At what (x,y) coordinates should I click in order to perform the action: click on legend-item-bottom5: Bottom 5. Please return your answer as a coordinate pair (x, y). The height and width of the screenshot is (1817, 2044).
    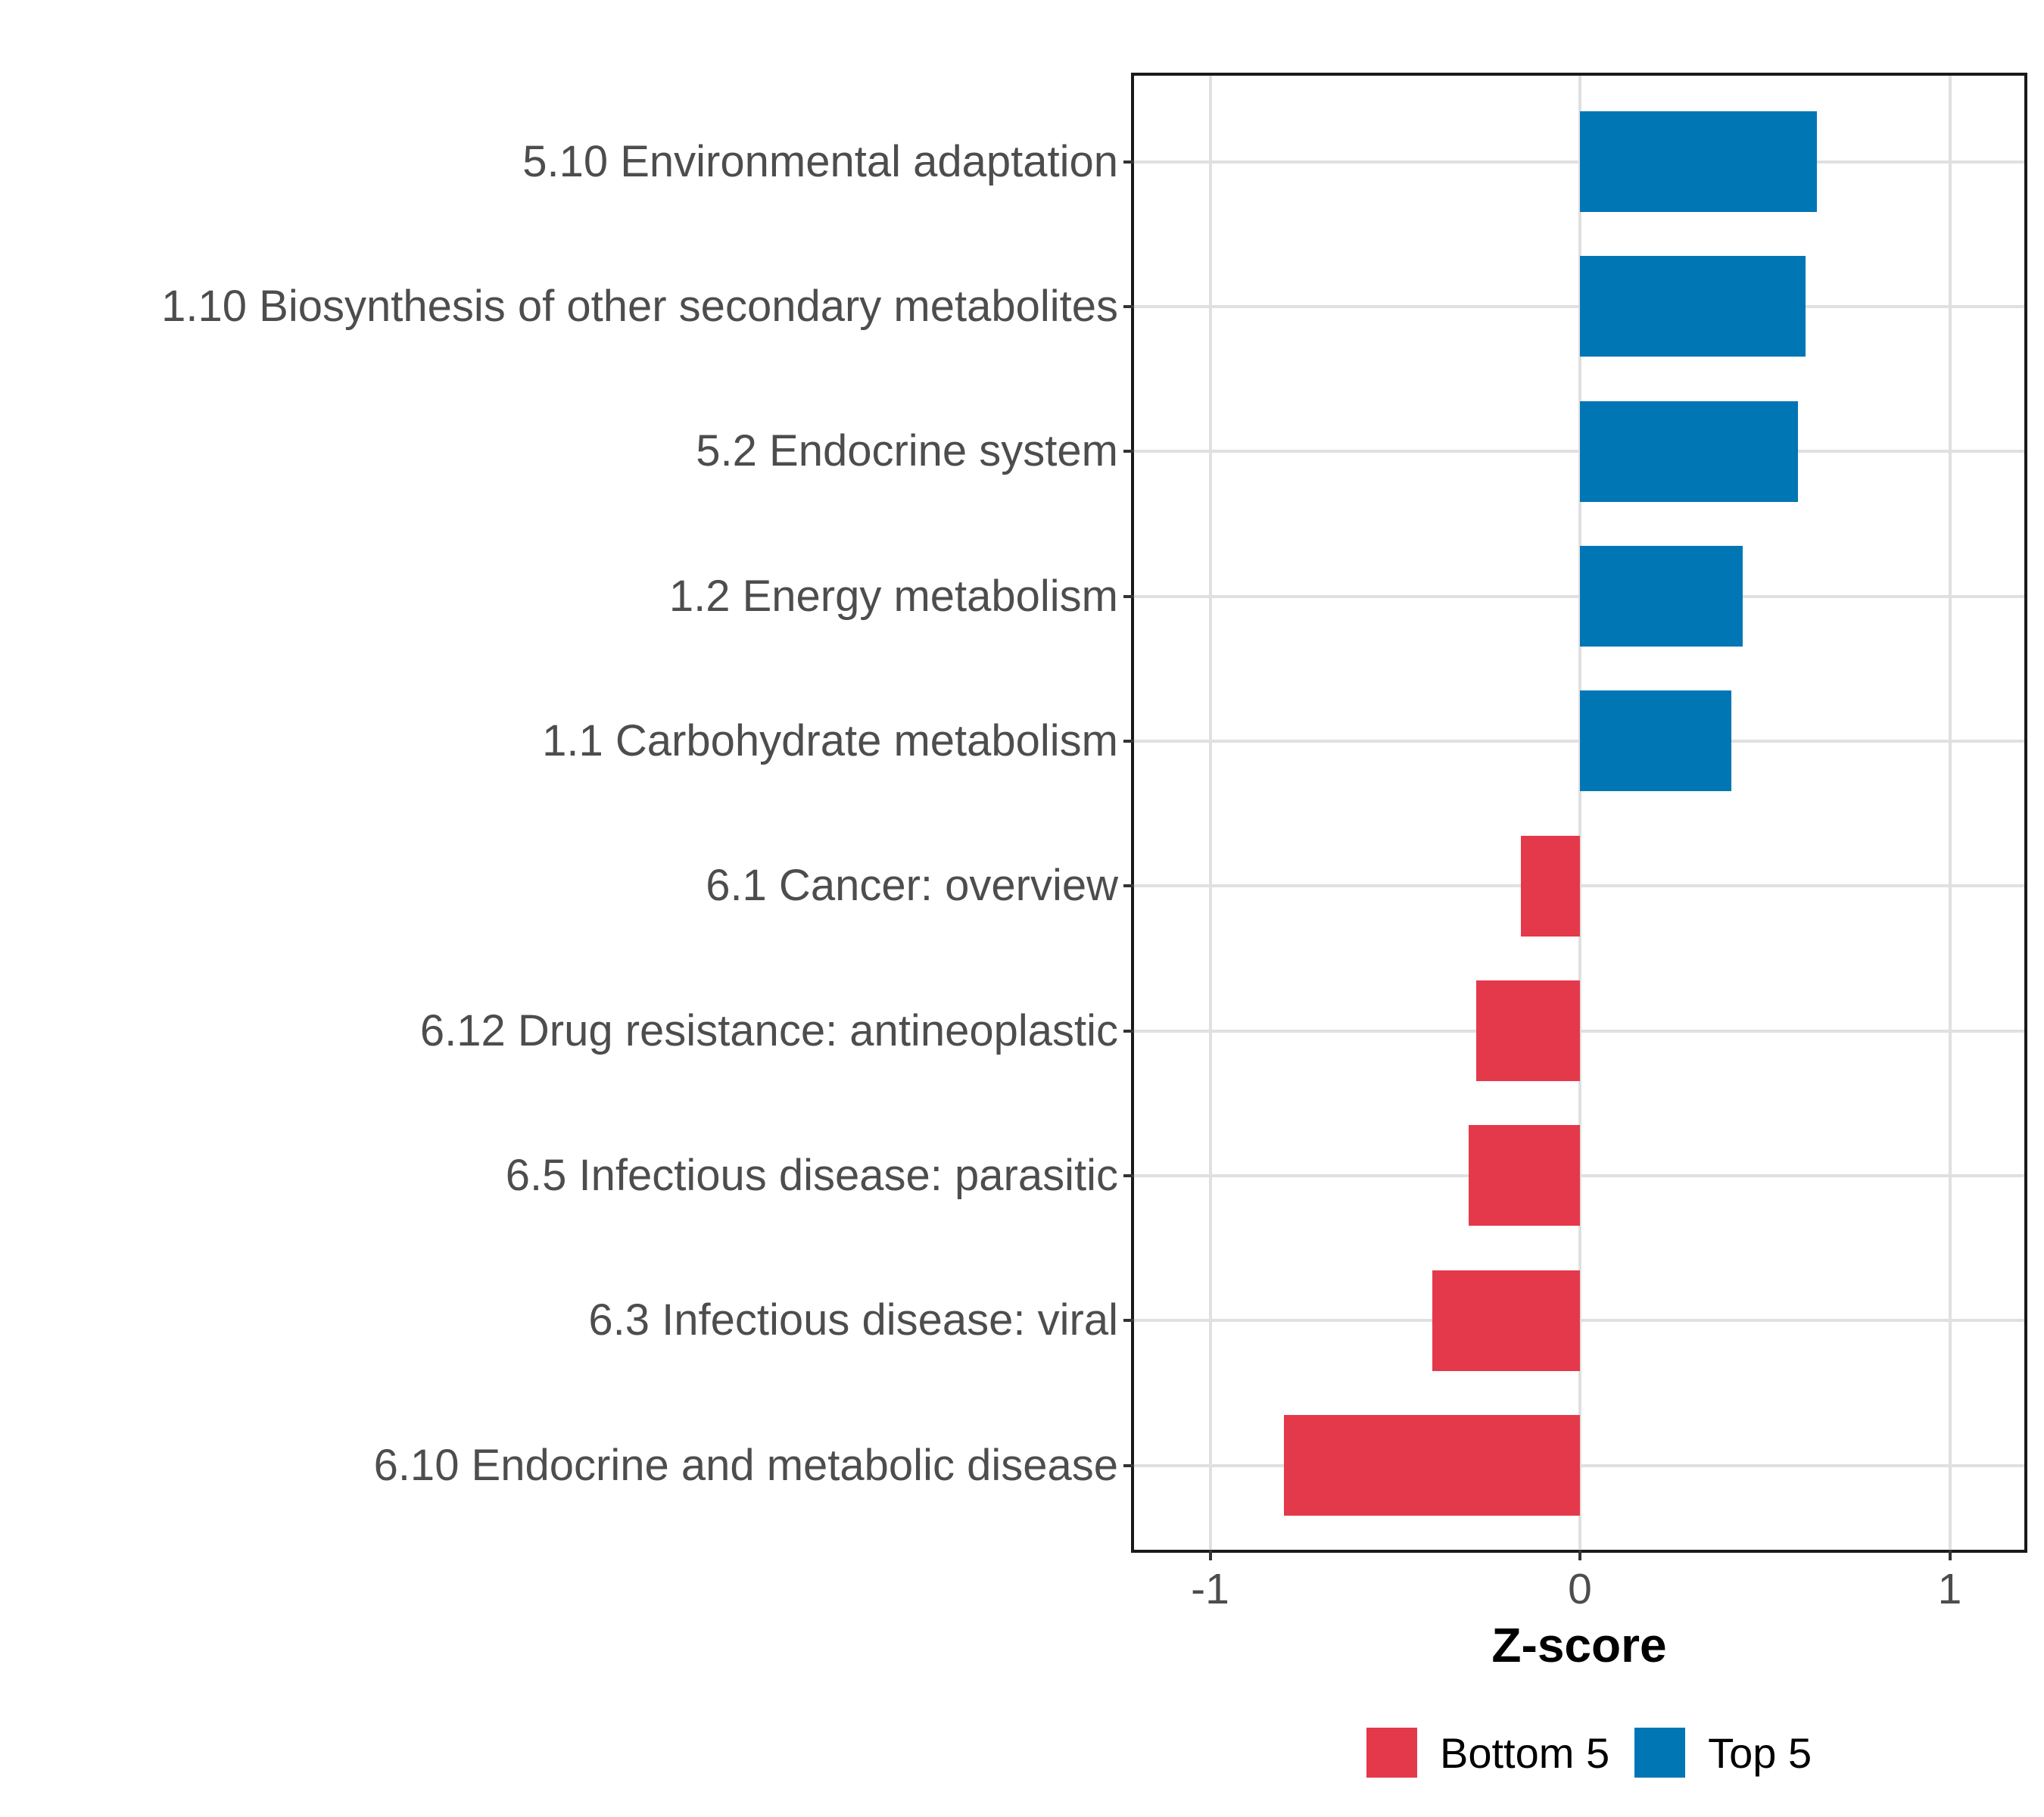
    Looking at the image, I should click on (1487, 1753).